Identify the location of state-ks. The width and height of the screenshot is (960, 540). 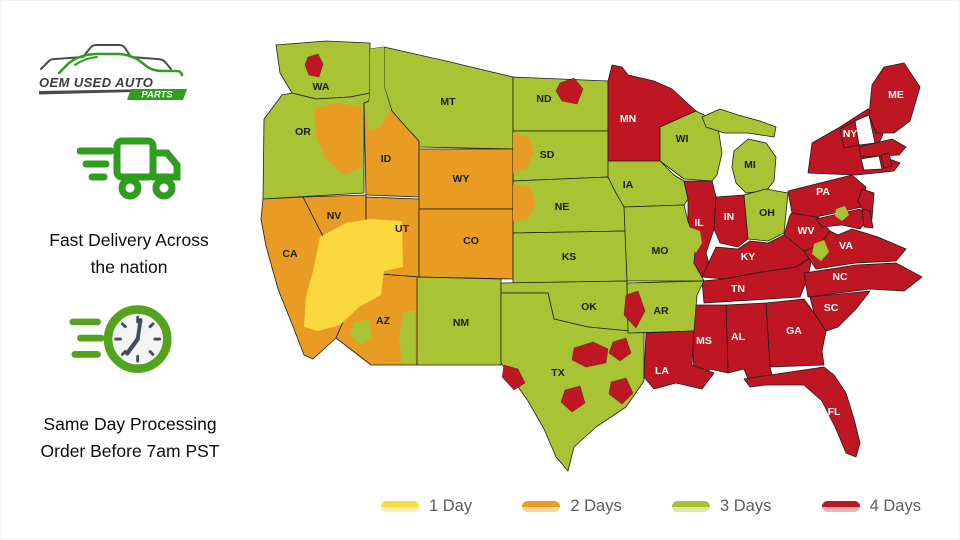
(570, 257).